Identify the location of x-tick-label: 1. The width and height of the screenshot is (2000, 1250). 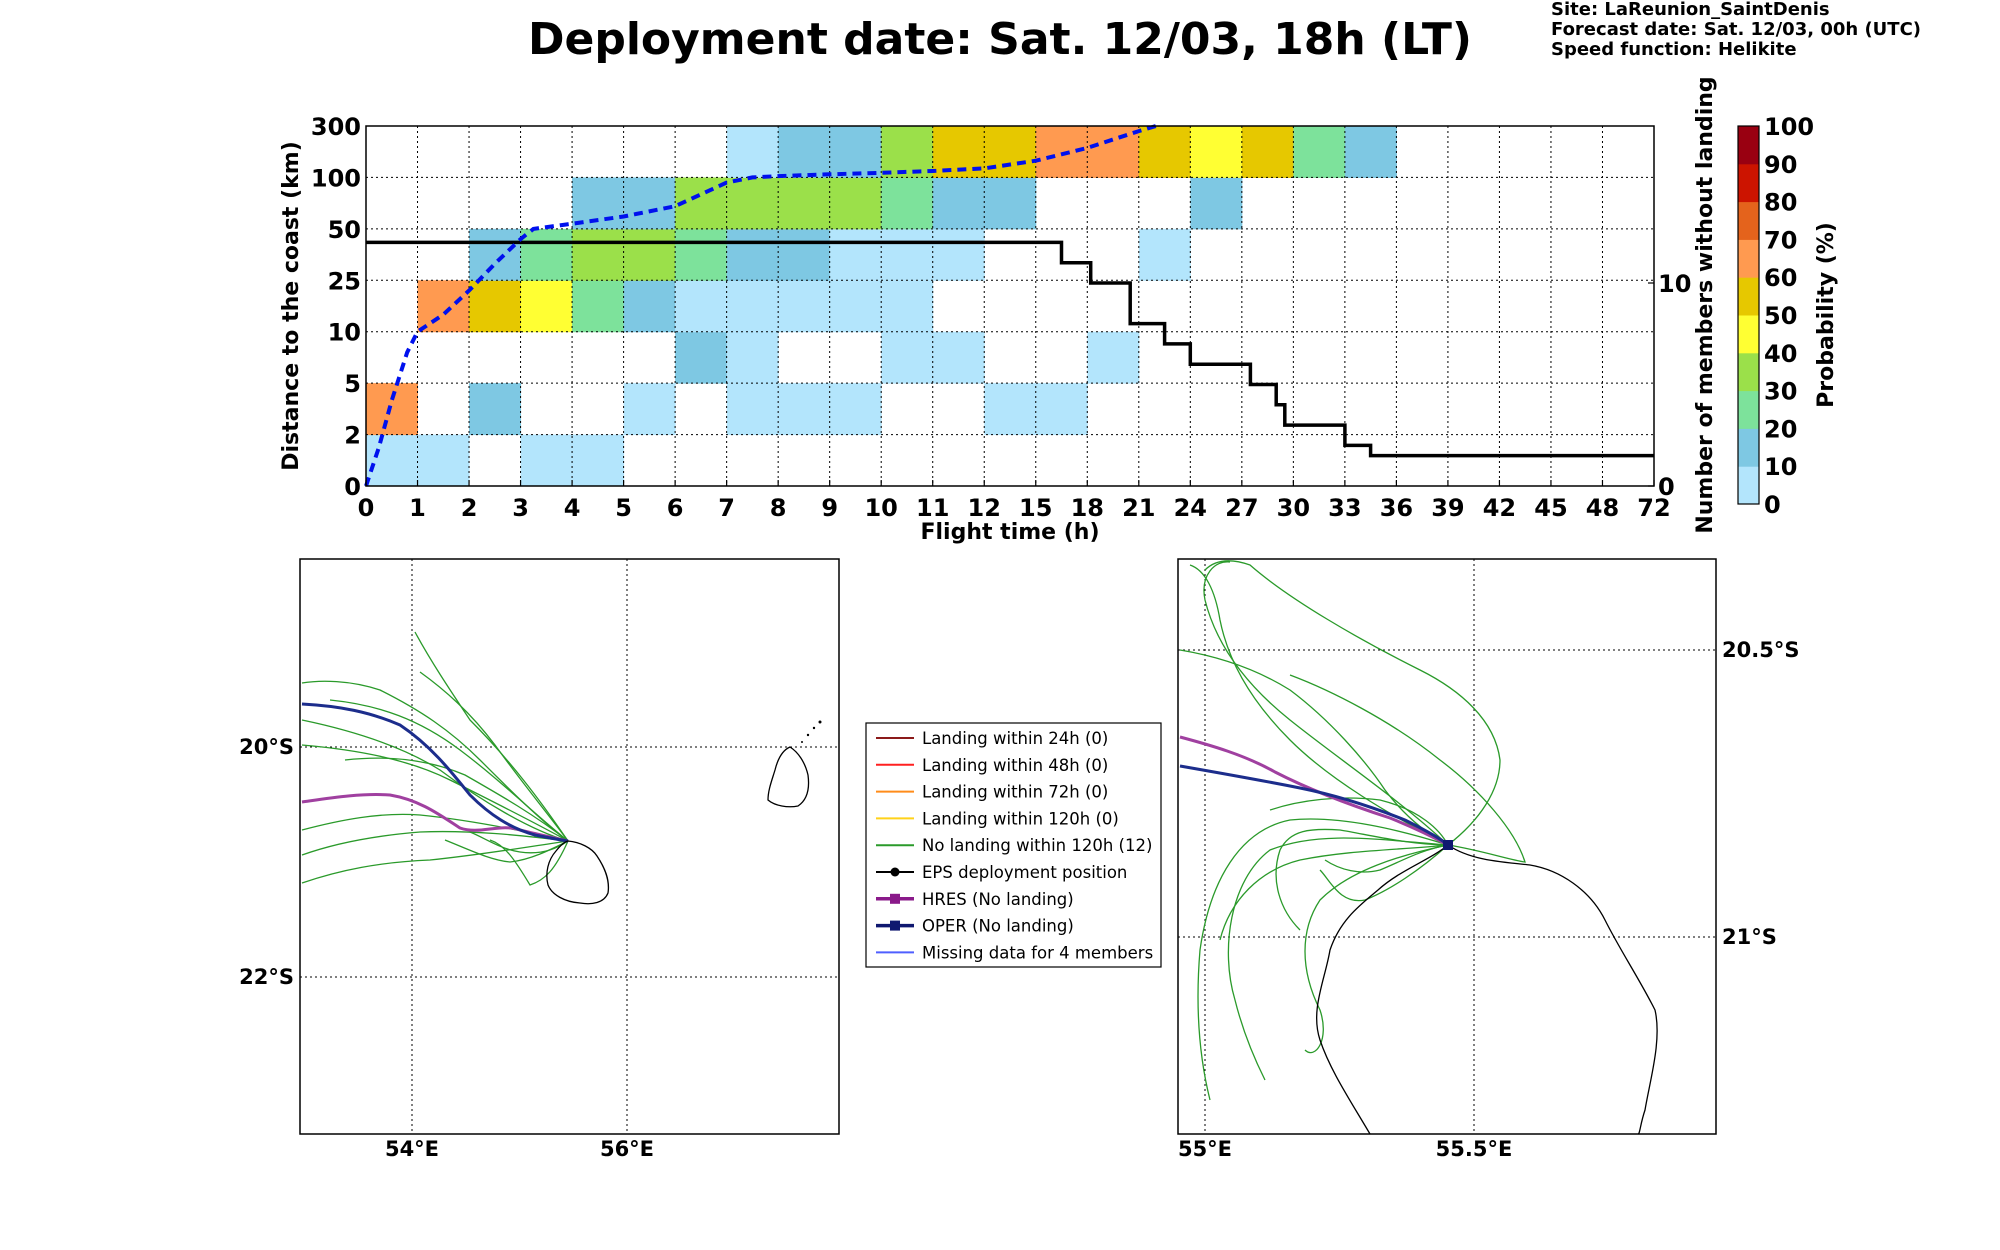
(417, 508).